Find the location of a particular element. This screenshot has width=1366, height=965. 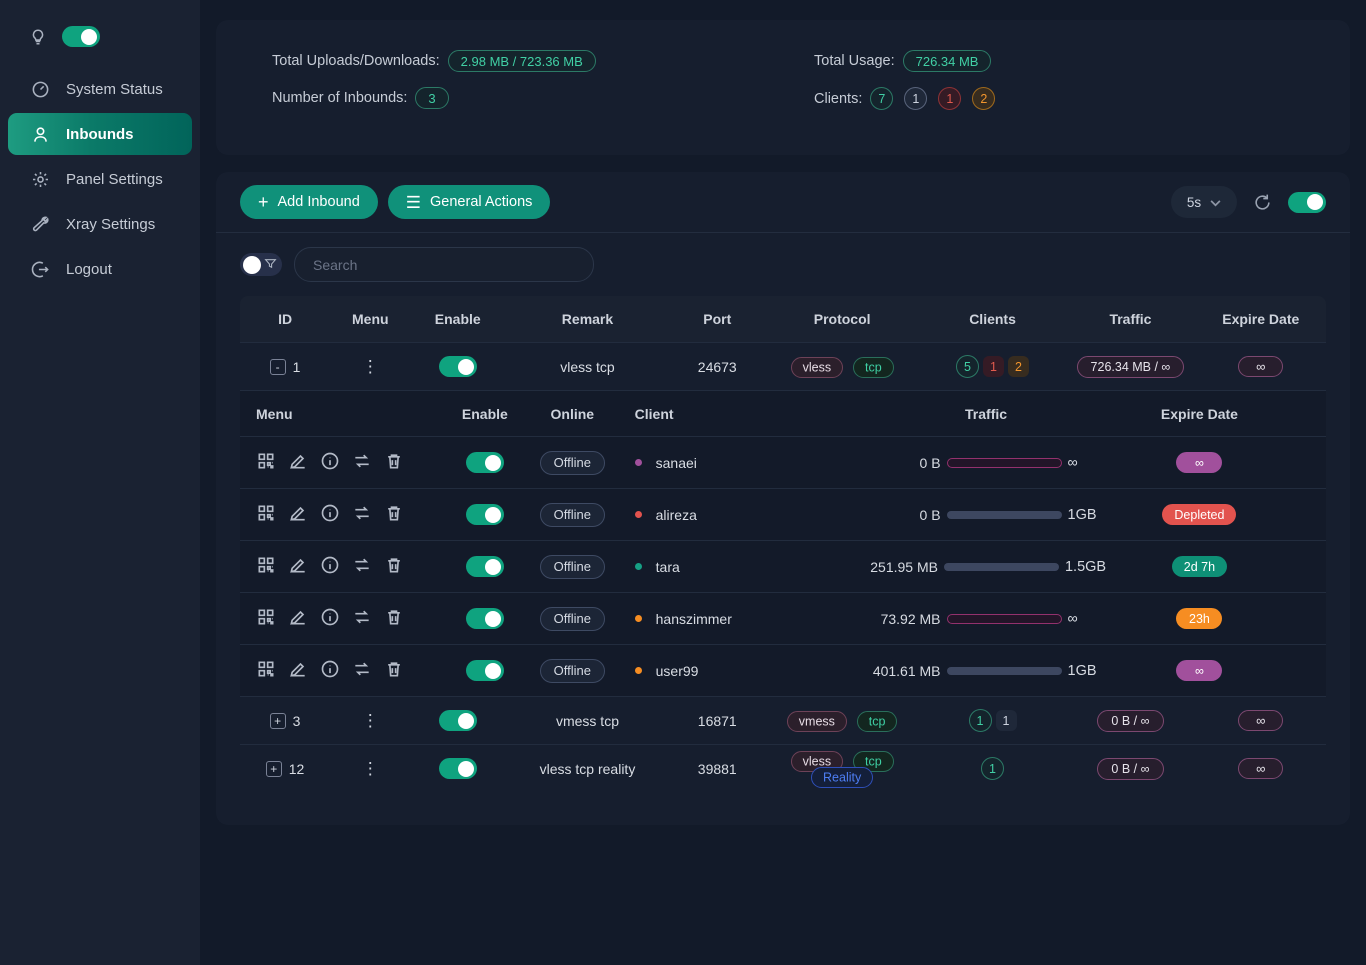

client-expire-badge: ∞ is located at coordinates (1199, 462).